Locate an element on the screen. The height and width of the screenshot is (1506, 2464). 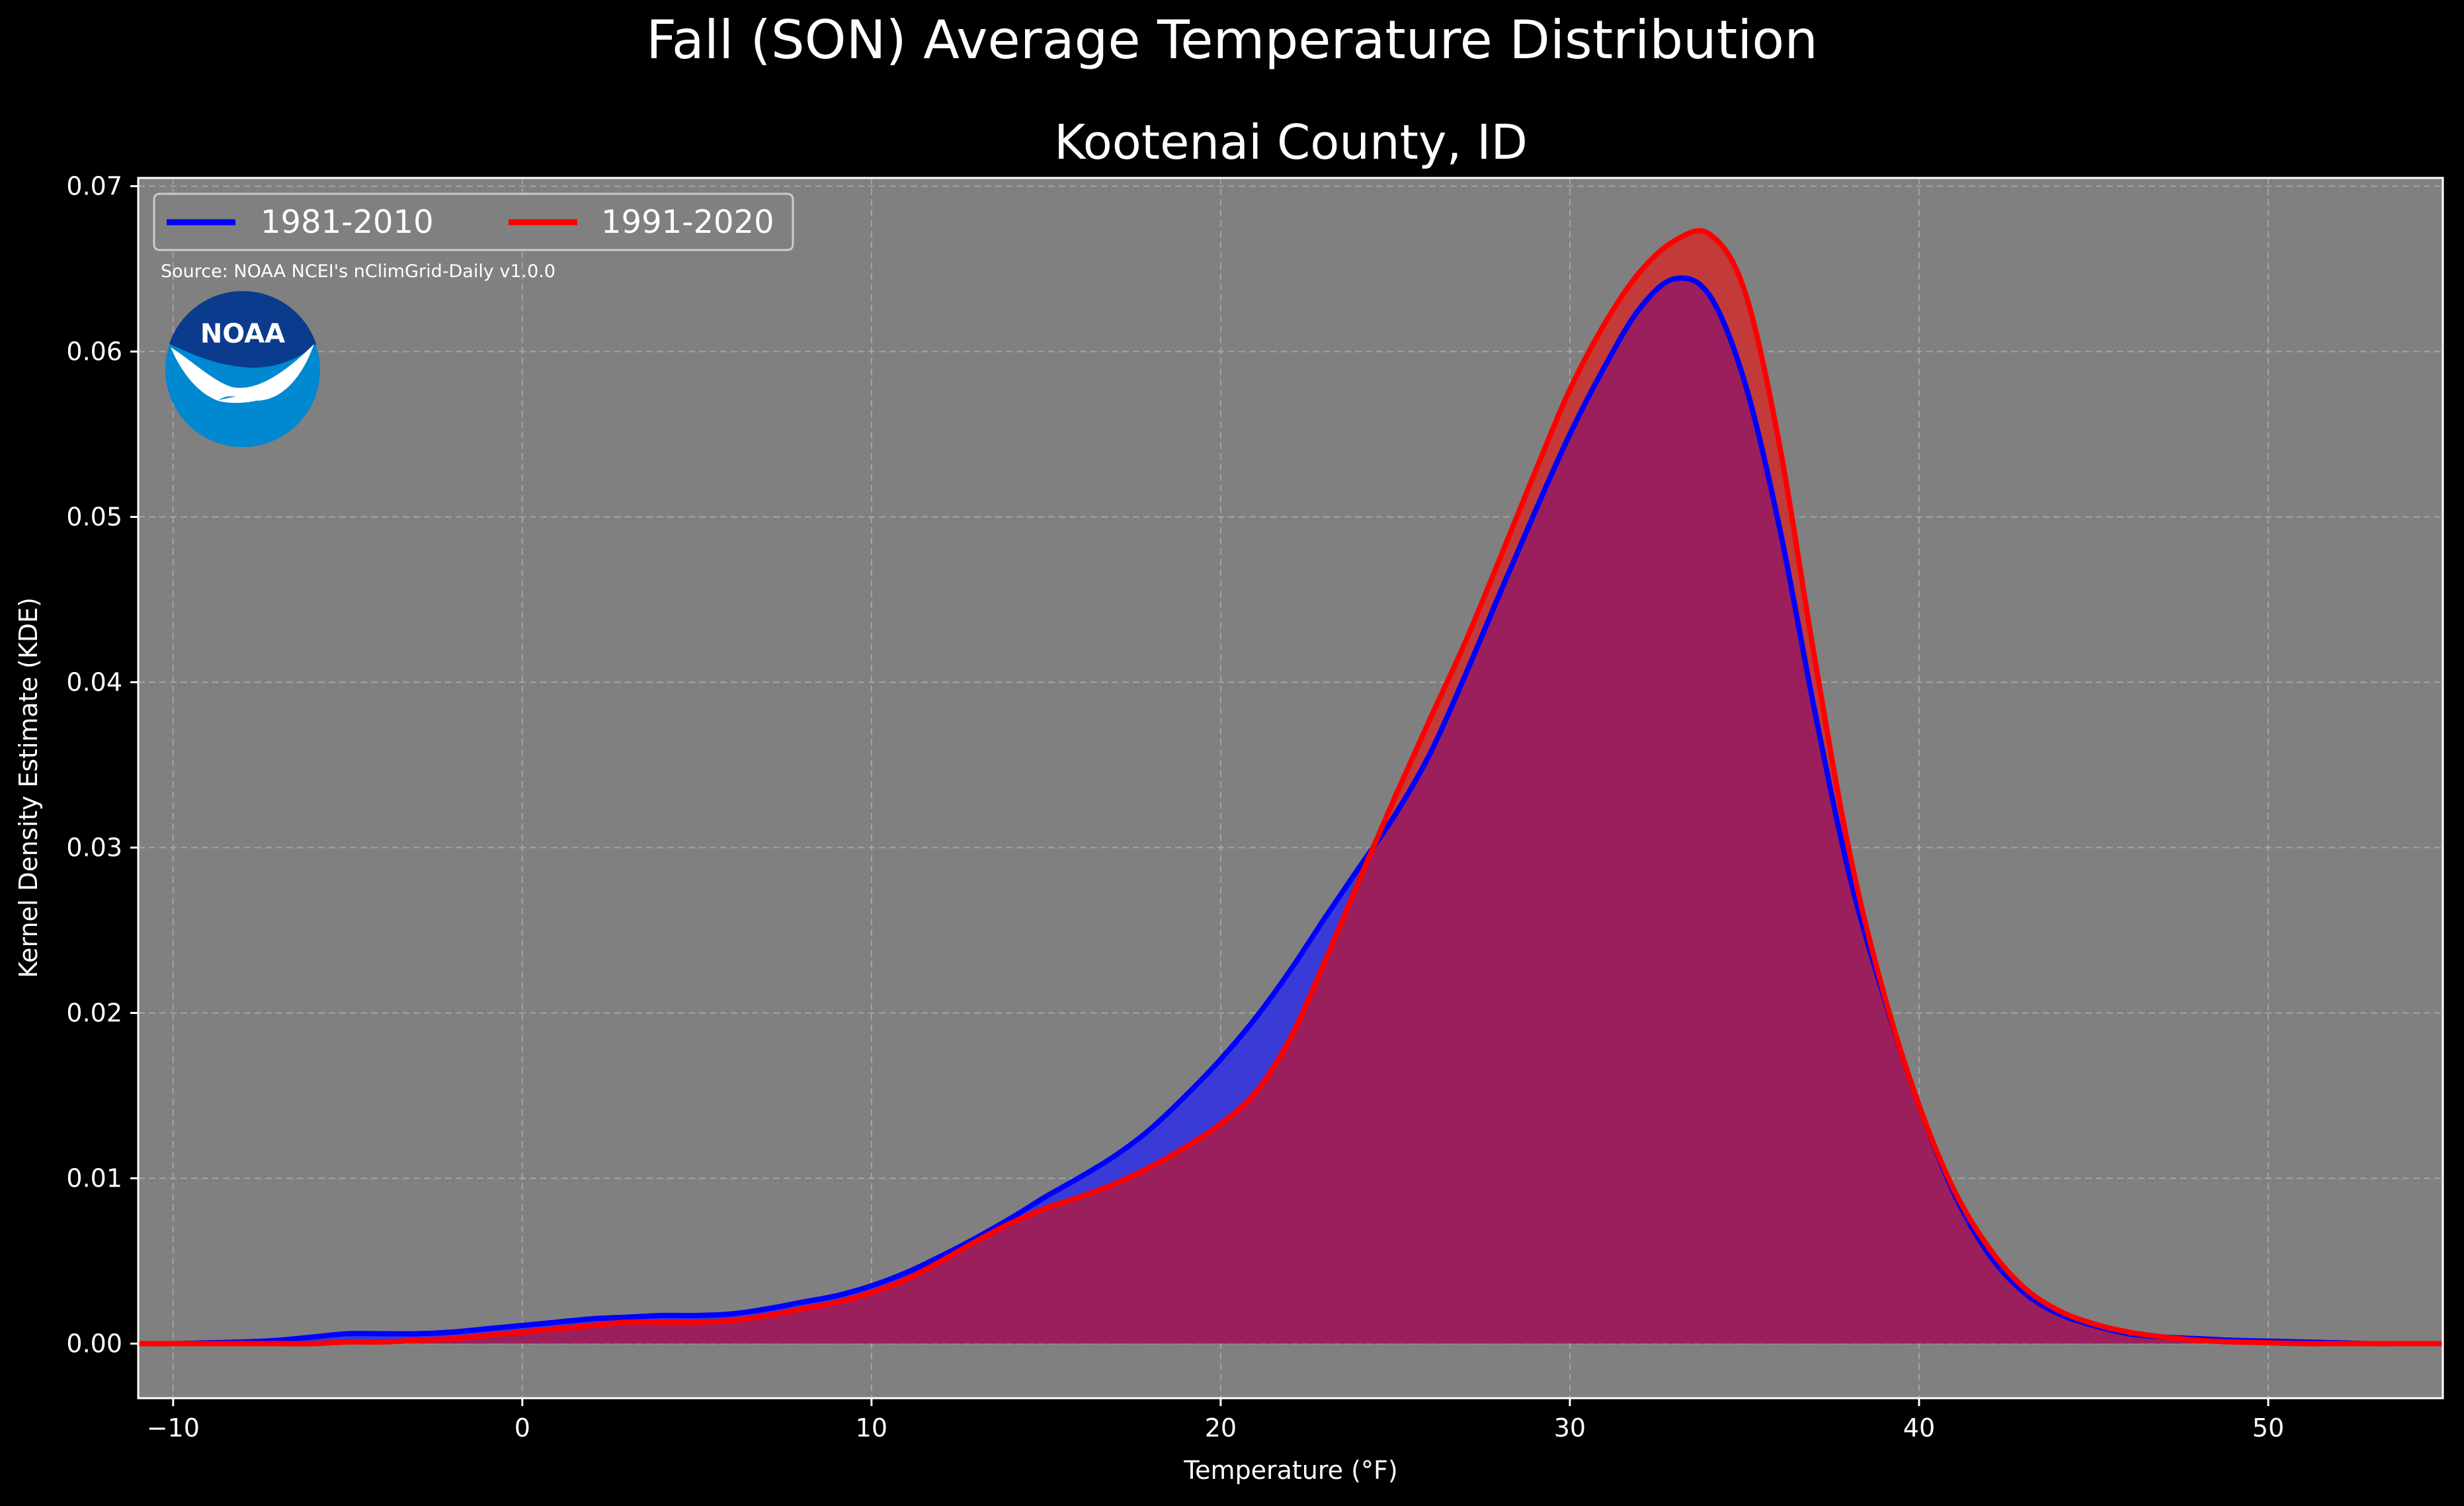
x-tick-label: 10 is located at coordinates (872, 1428).